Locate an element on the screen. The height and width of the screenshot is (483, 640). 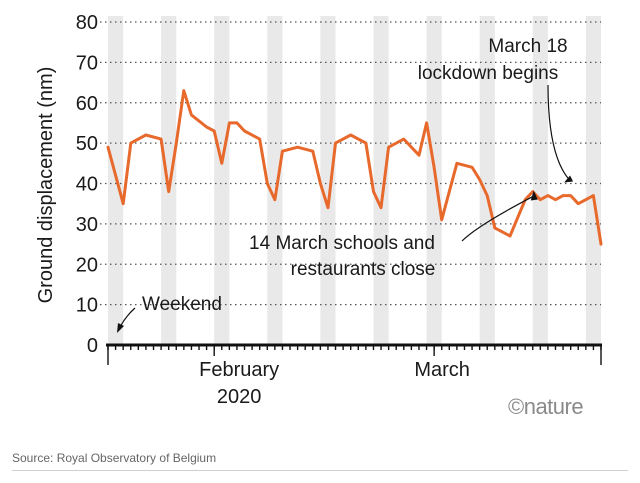
y-axis-ticks: 0 10 20 30 40 50 60 70 80 is located at coordinates (87, 184).